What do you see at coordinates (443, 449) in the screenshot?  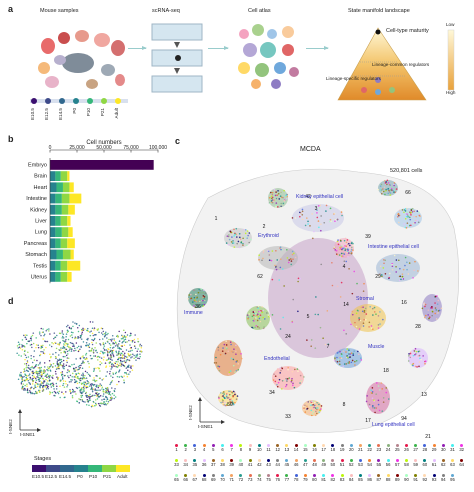 I see `cluster-legend-number: 30` at bounding box center [443, 449].